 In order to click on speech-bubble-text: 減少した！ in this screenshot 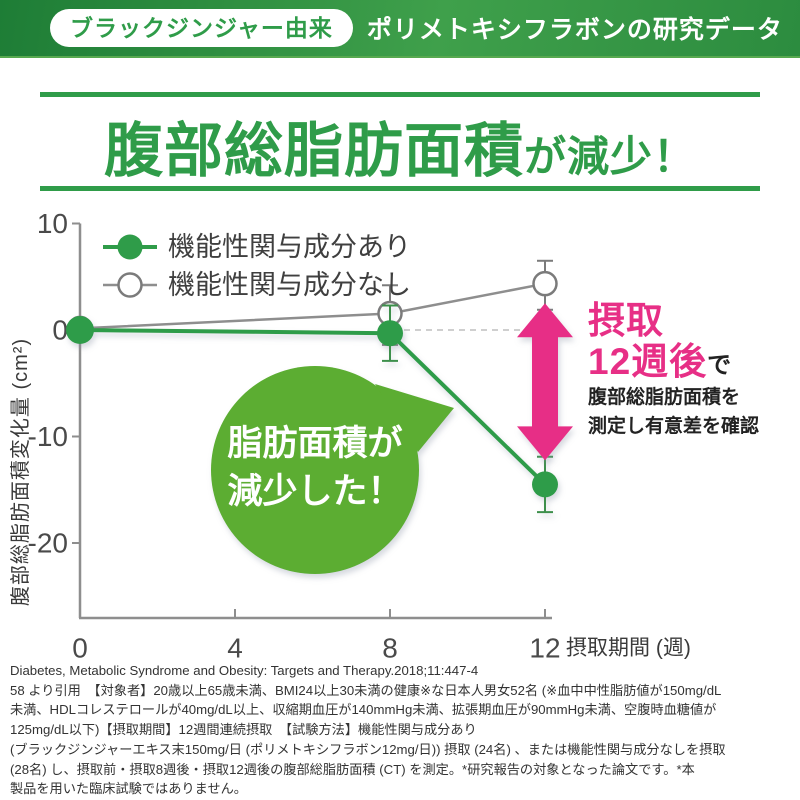, I will do `click(314, 491)`.